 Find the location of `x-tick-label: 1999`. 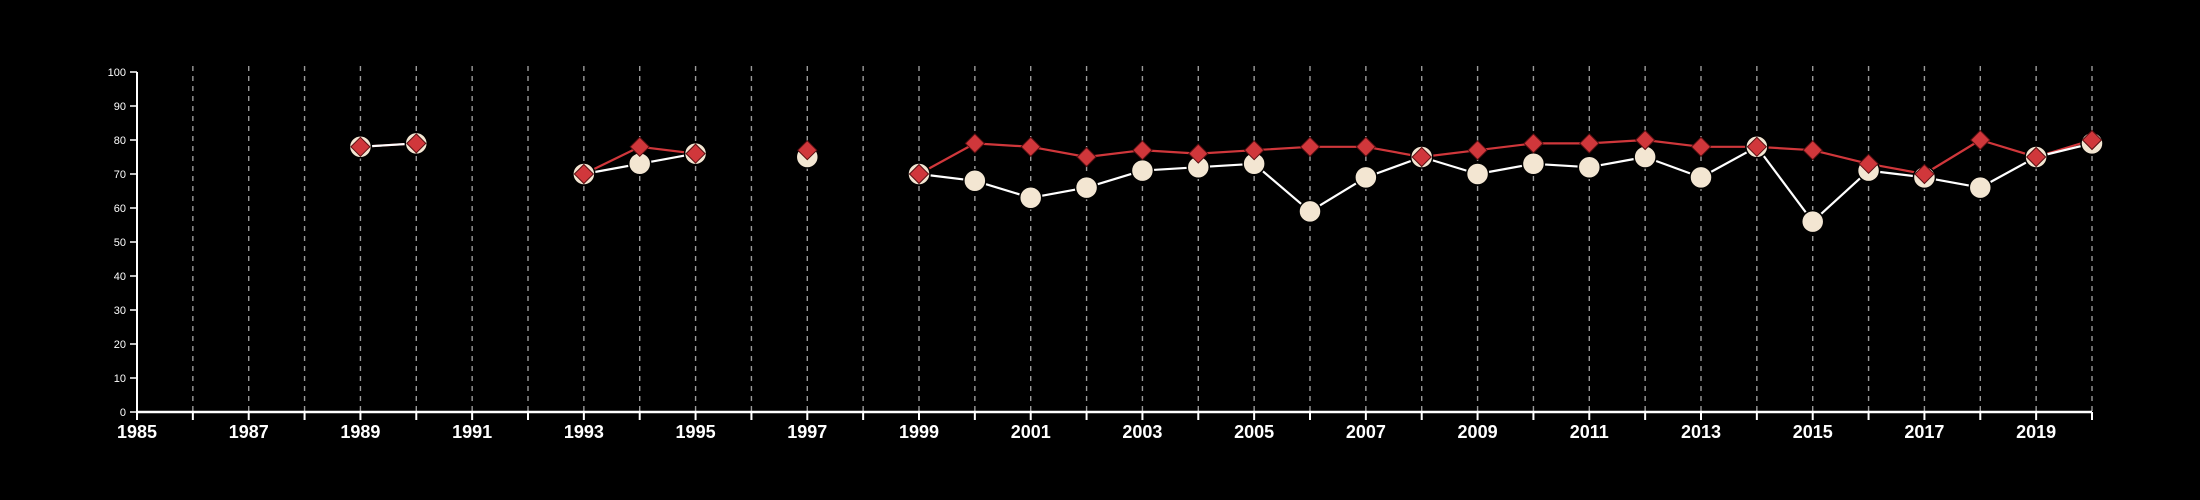

x-tick-label: 1999 is located at coordinates (919, 432).